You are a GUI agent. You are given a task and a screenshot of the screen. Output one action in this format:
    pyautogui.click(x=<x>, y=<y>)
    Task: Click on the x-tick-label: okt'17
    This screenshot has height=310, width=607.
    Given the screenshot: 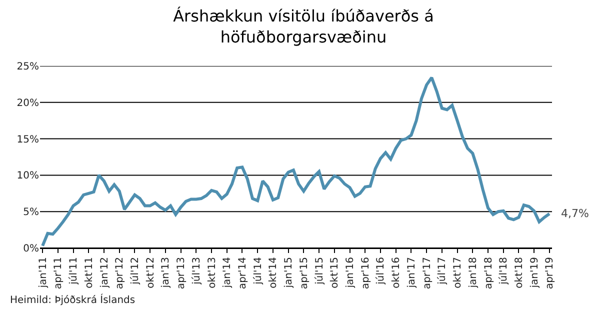 What is the action you would take?
    pyautogui.click(x=458, y=272)
    